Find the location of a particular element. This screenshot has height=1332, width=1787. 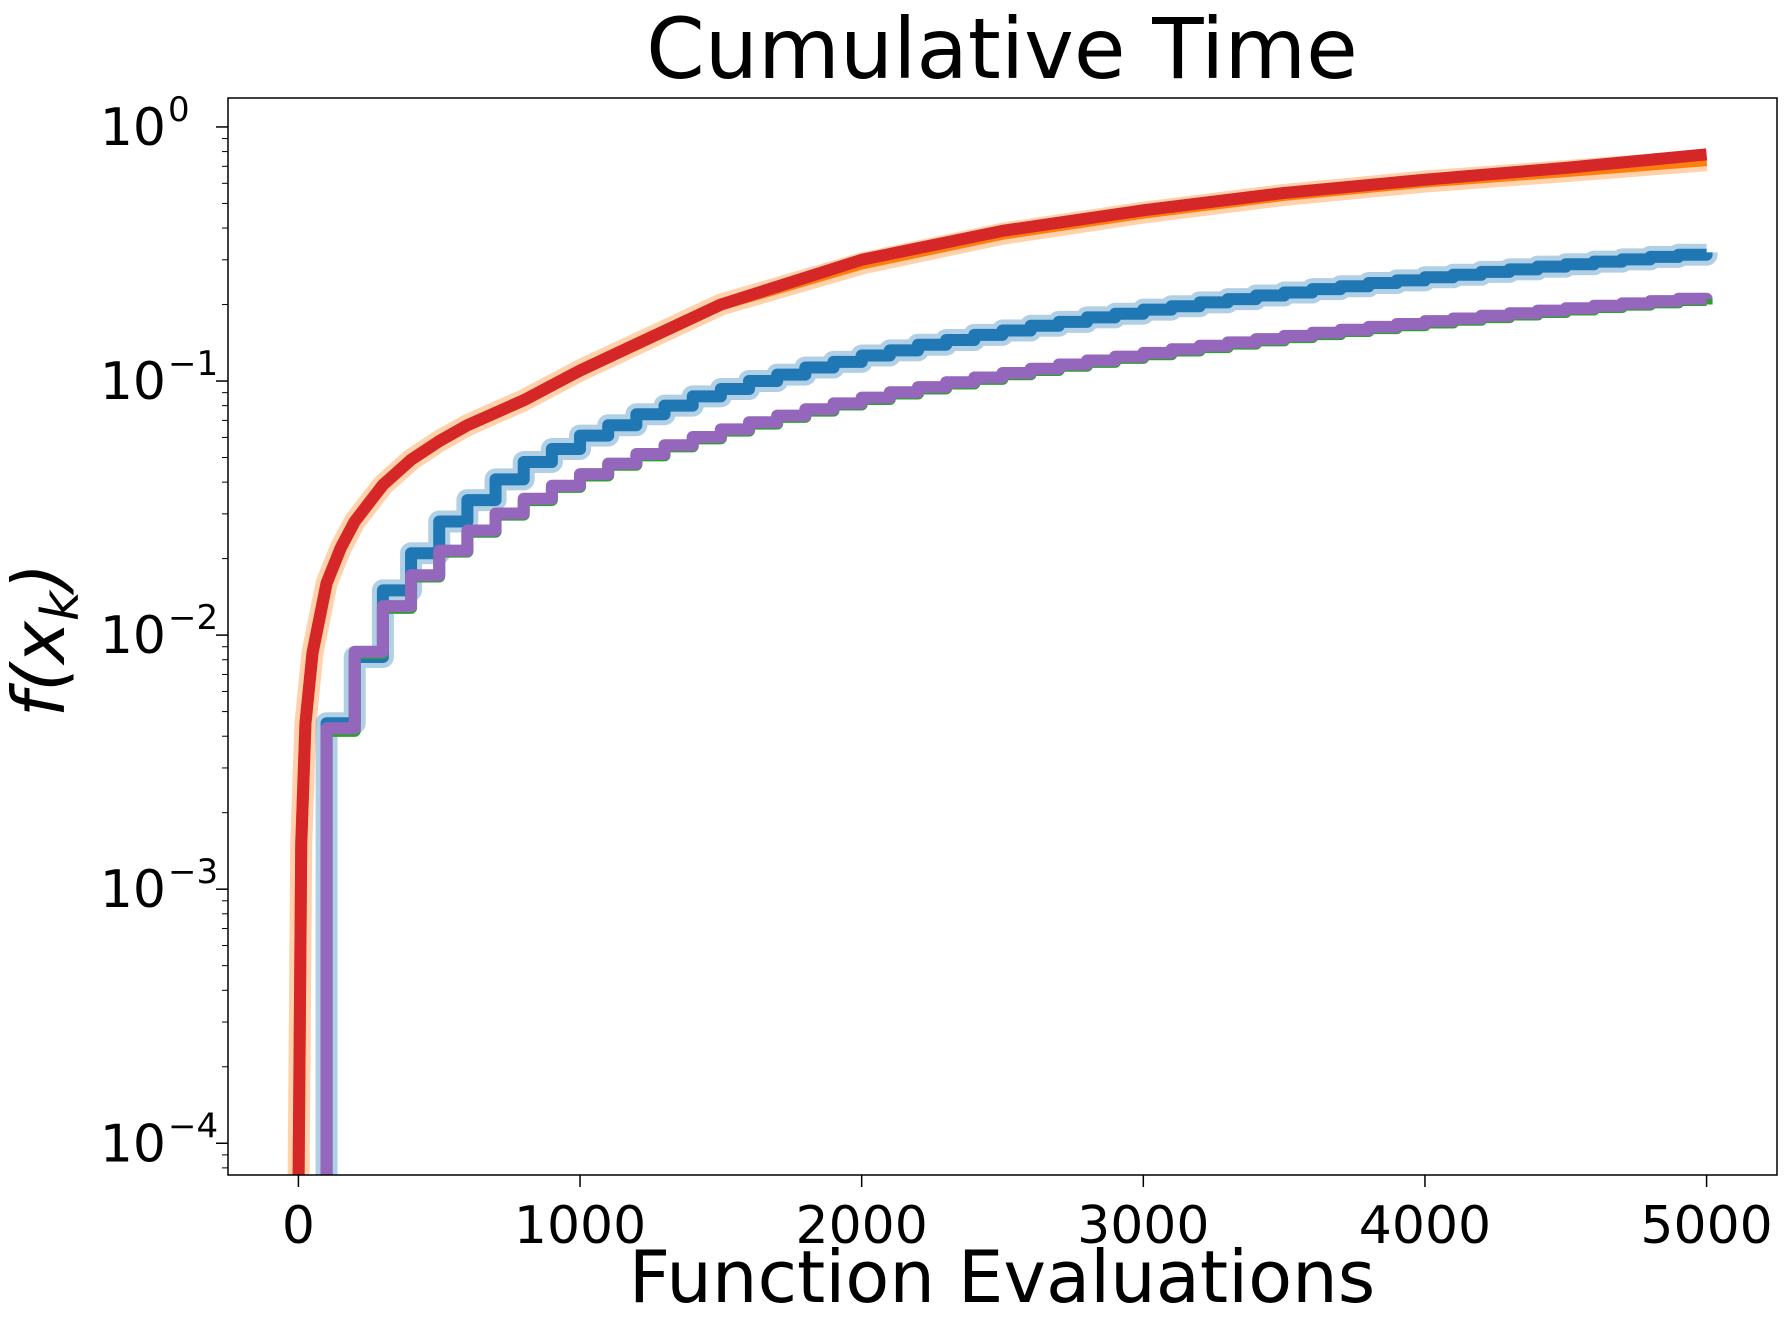

y-axis-label-sub: k is located at coordinates (61, 605).